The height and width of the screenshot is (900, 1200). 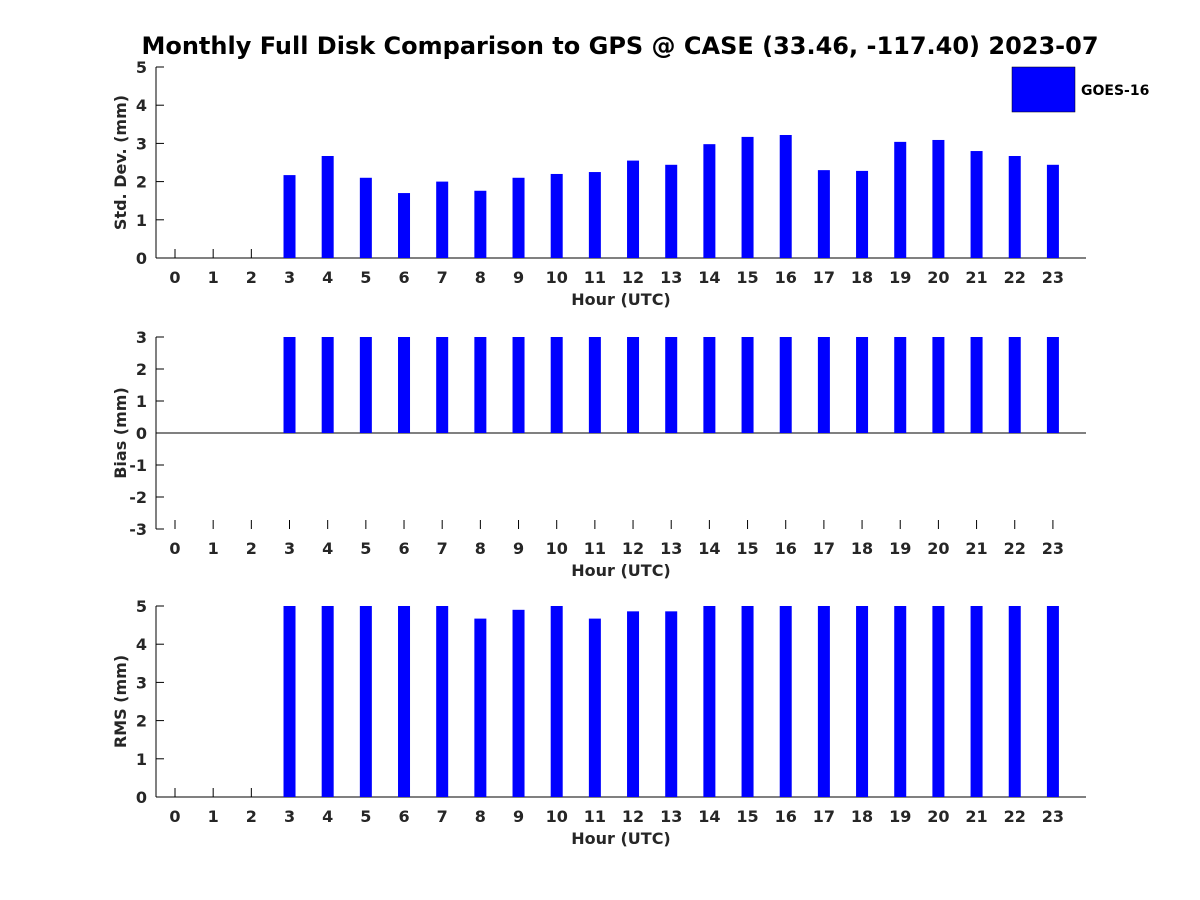 I want to click on y-axis-label: Std. Dev. (mm), so click(x=120, y=162).